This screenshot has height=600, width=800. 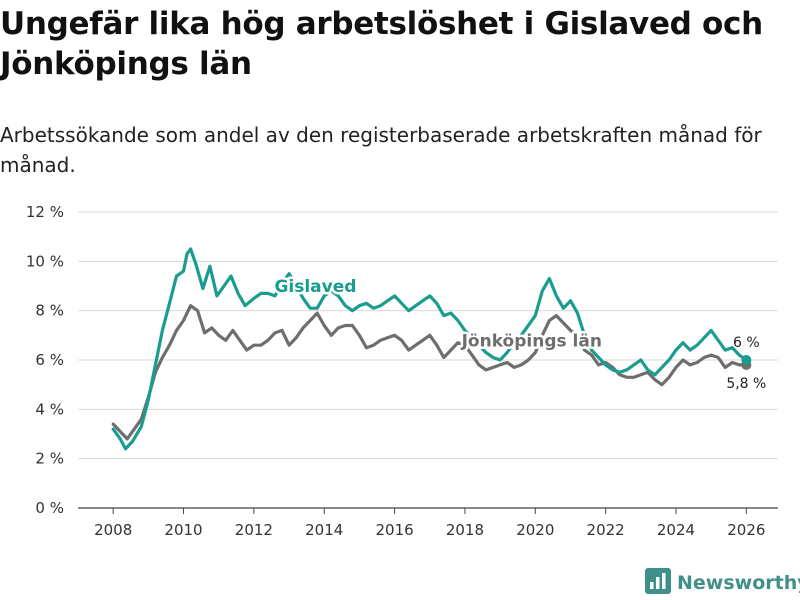 I want to click on brand-name: Newsworthy, so click(x=738, y=583).